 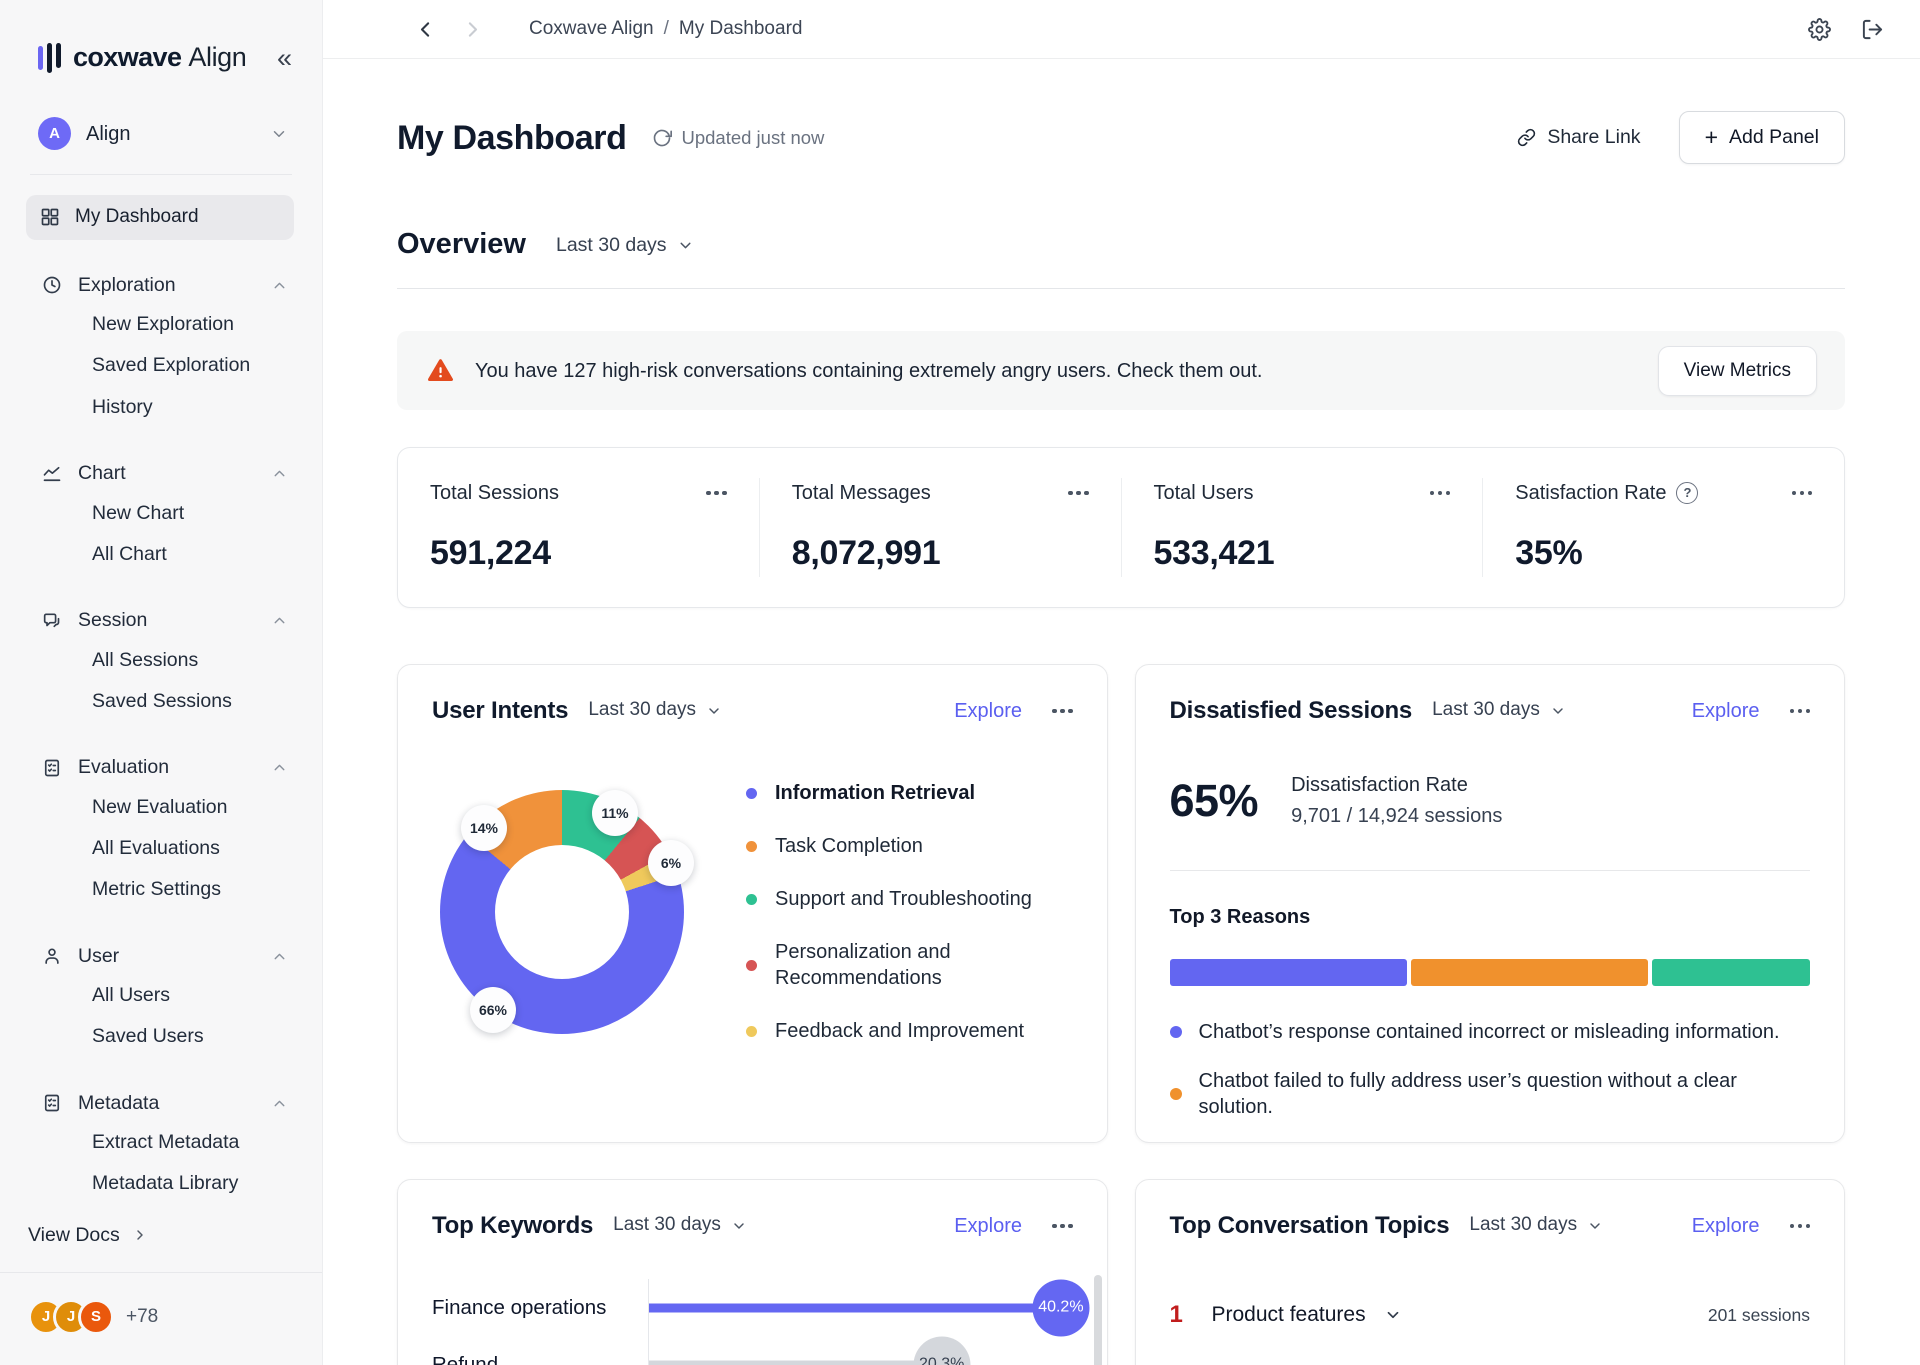 I want to click on divider, so click(x=1489, y=871).